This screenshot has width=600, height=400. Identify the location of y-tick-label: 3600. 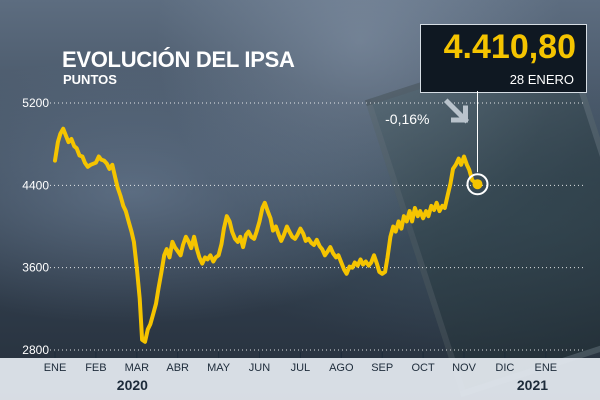
(35, 268).